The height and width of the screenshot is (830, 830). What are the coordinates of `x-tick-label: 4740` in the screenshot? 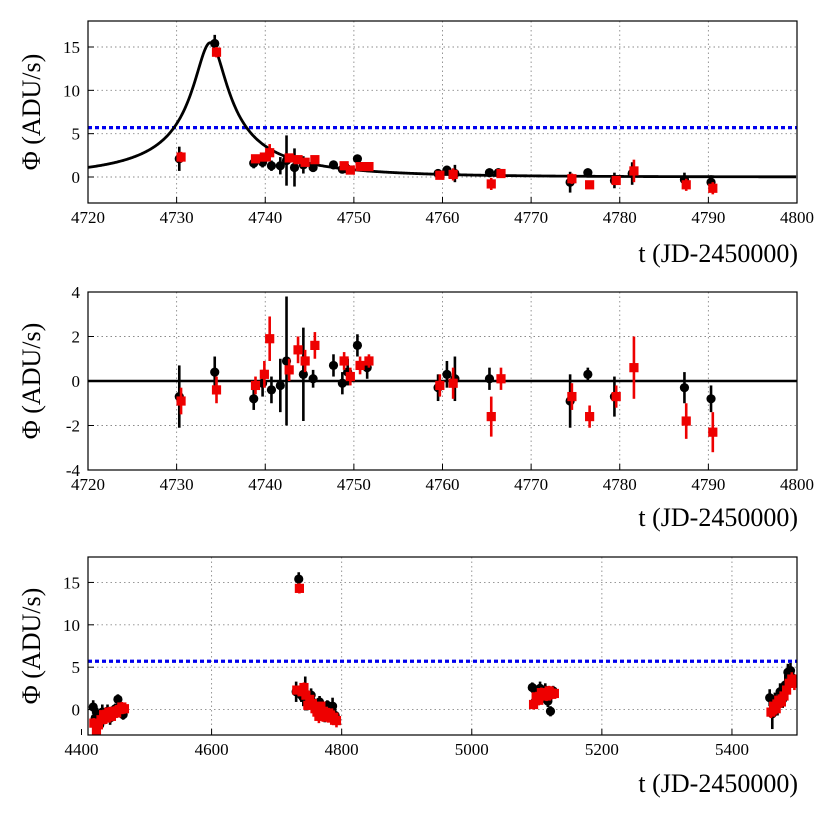 It's located at (265, 217).